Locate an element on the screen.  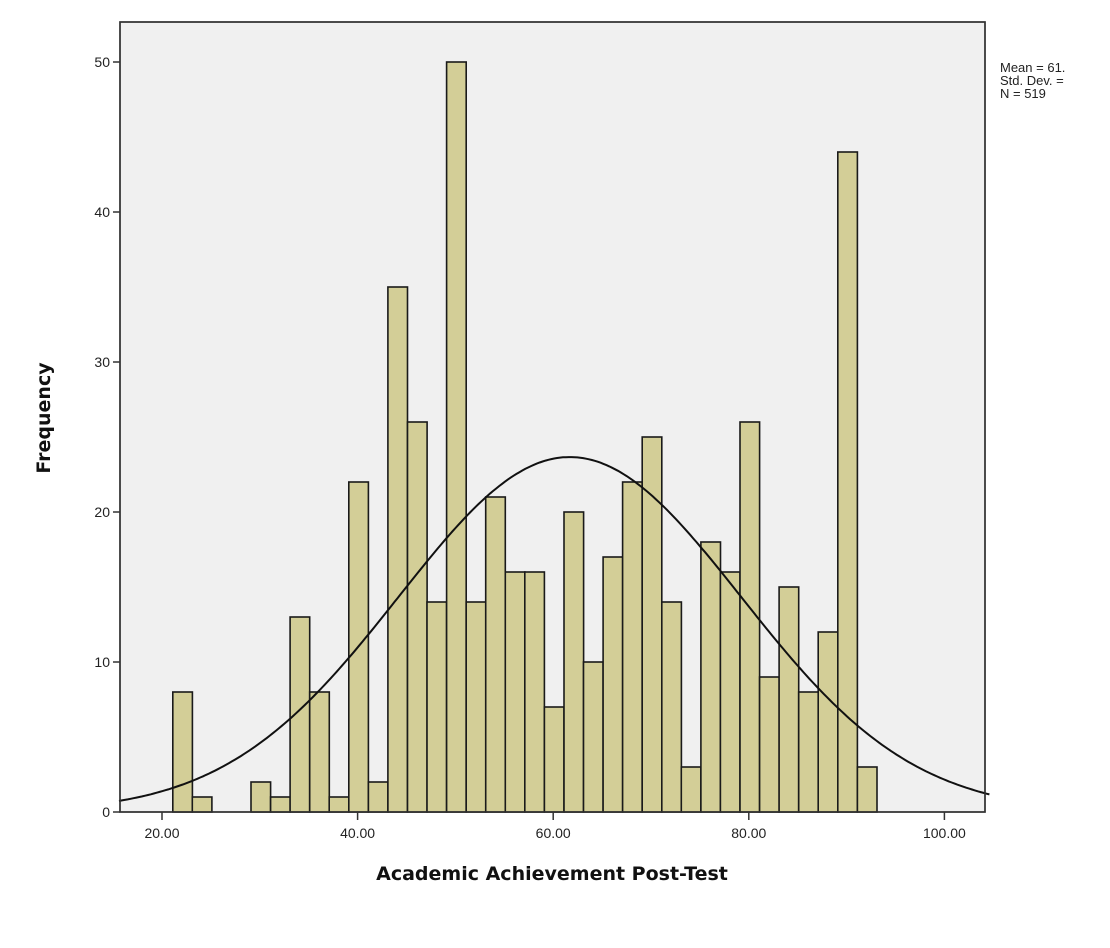
y-tick-label: 40 is located at coordinates (102, 212).